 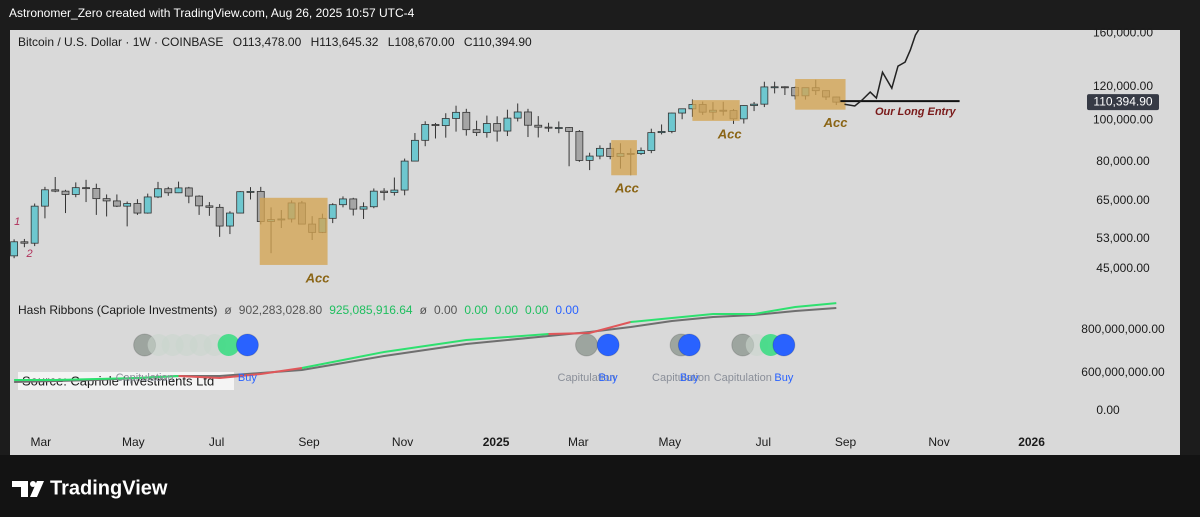 What do you see at coordinates (916, 112) in the screenshot?
I see `entry-label: Our Long Entry` at bounding box center [916, 112].